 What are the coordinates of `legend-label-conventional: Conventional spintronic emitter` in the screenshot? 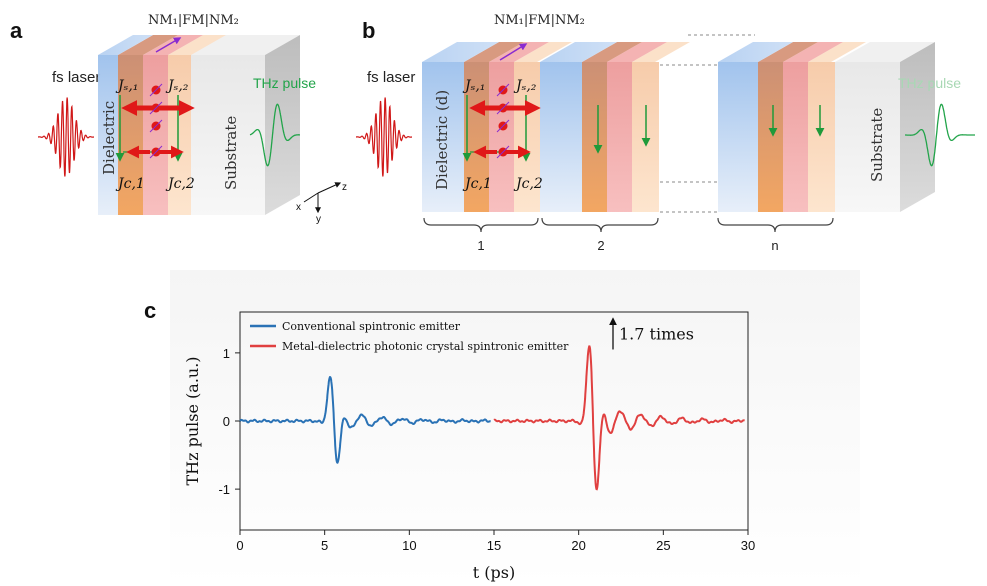 It's located at (371, 326).